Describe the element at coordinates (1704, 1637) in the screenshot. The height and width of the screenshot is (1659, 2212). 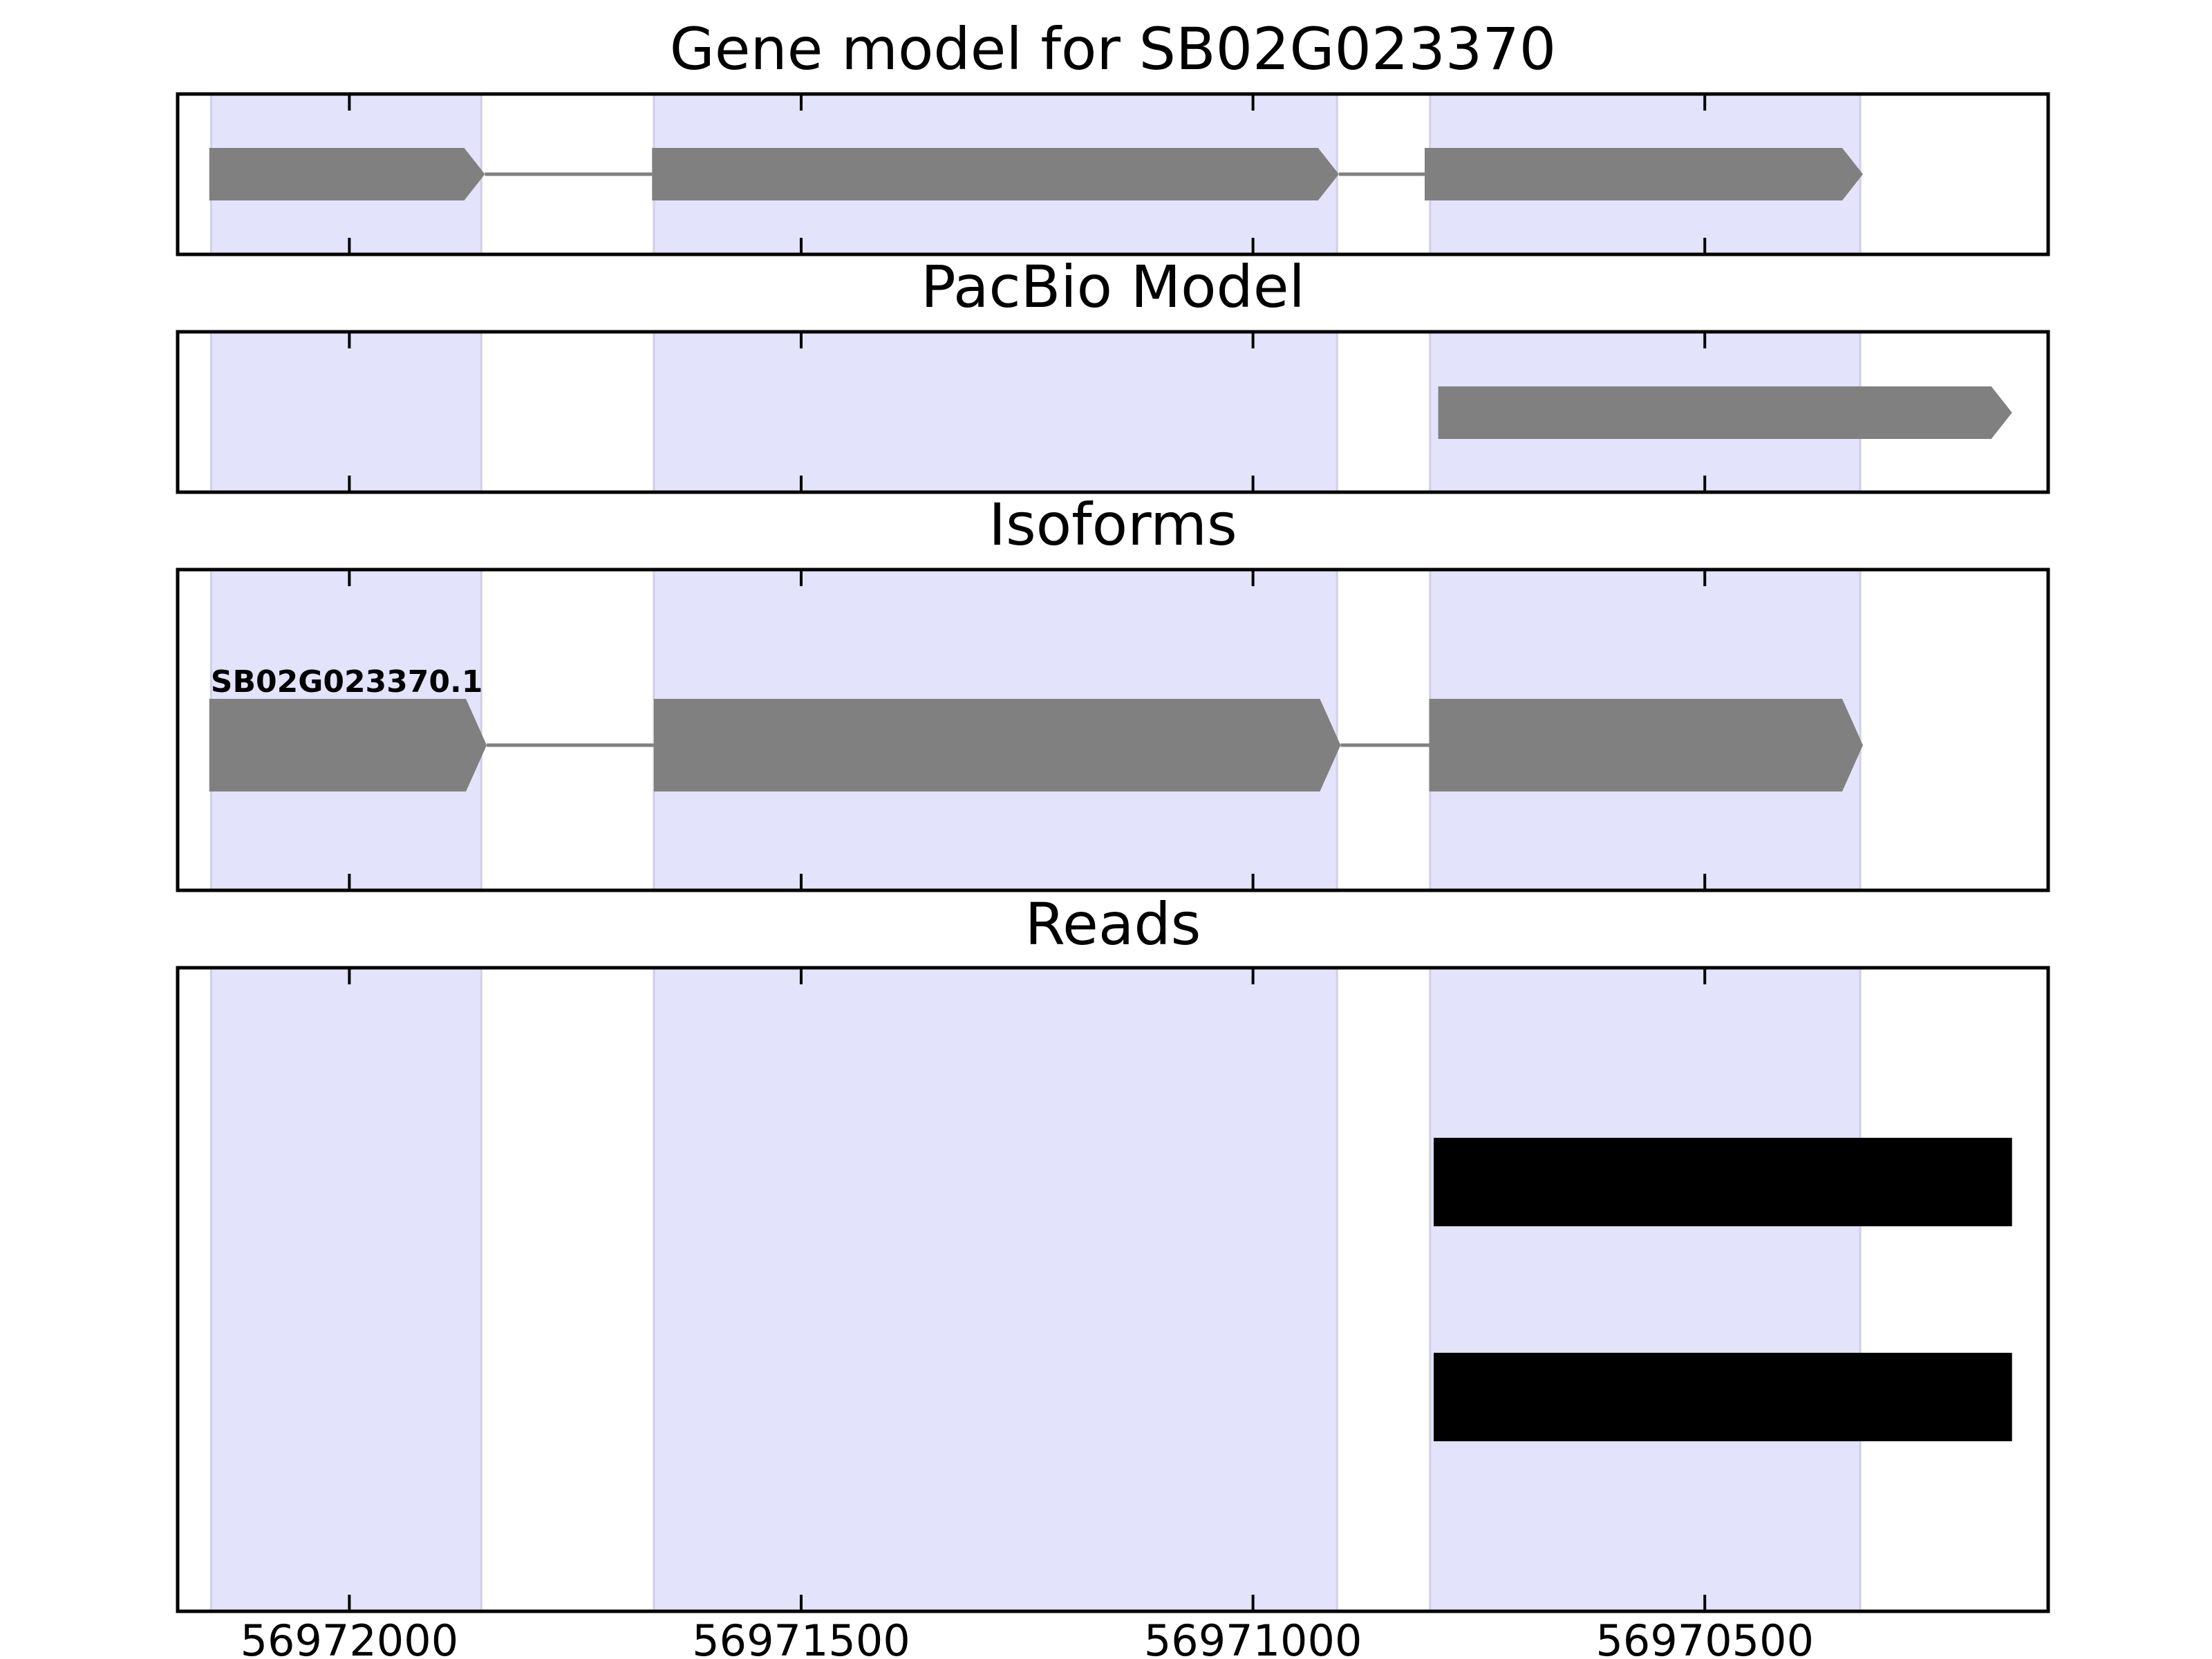
I see `x-tick-label: 56970500` at that location.